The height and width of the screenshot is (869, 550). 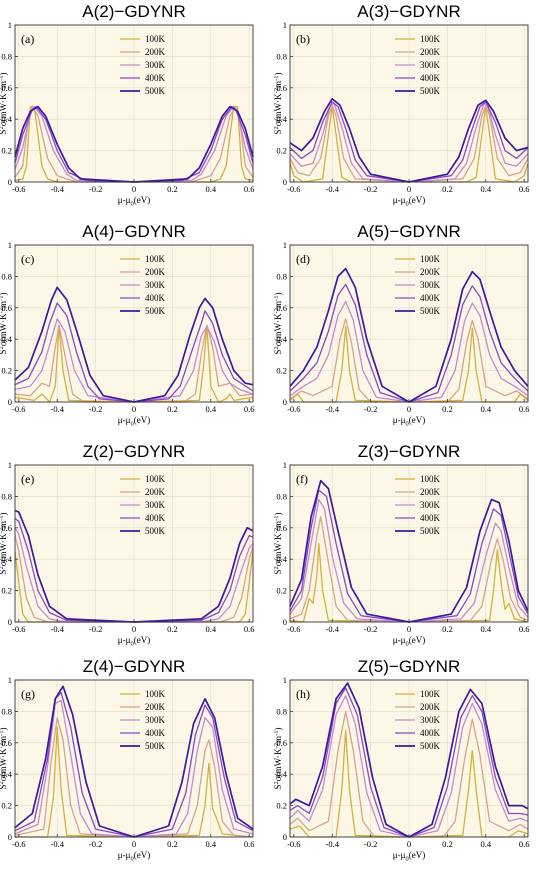 I want to click on panel-label: (a), so click(x=27, y=39).